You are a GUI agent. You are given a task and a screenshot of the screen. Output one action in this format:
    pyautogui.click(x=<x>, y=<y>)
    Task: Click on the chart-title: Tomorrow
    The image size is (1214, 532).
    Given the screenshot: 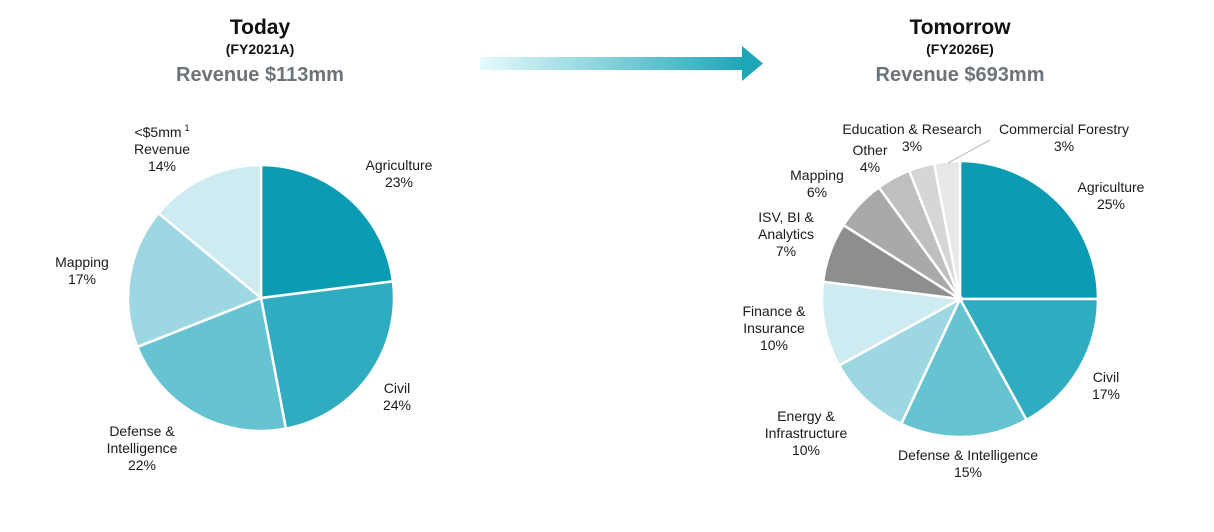 What is the action you would take?
    pyautogui.click(x=960, y=27)
    